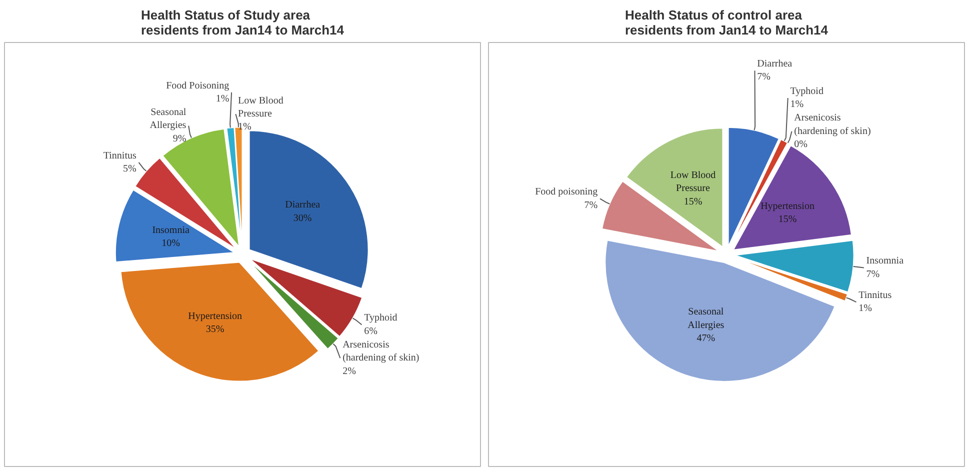 This screenshot has height=474, width=974. I want to click on data-label: 10%, so click(171, 244).